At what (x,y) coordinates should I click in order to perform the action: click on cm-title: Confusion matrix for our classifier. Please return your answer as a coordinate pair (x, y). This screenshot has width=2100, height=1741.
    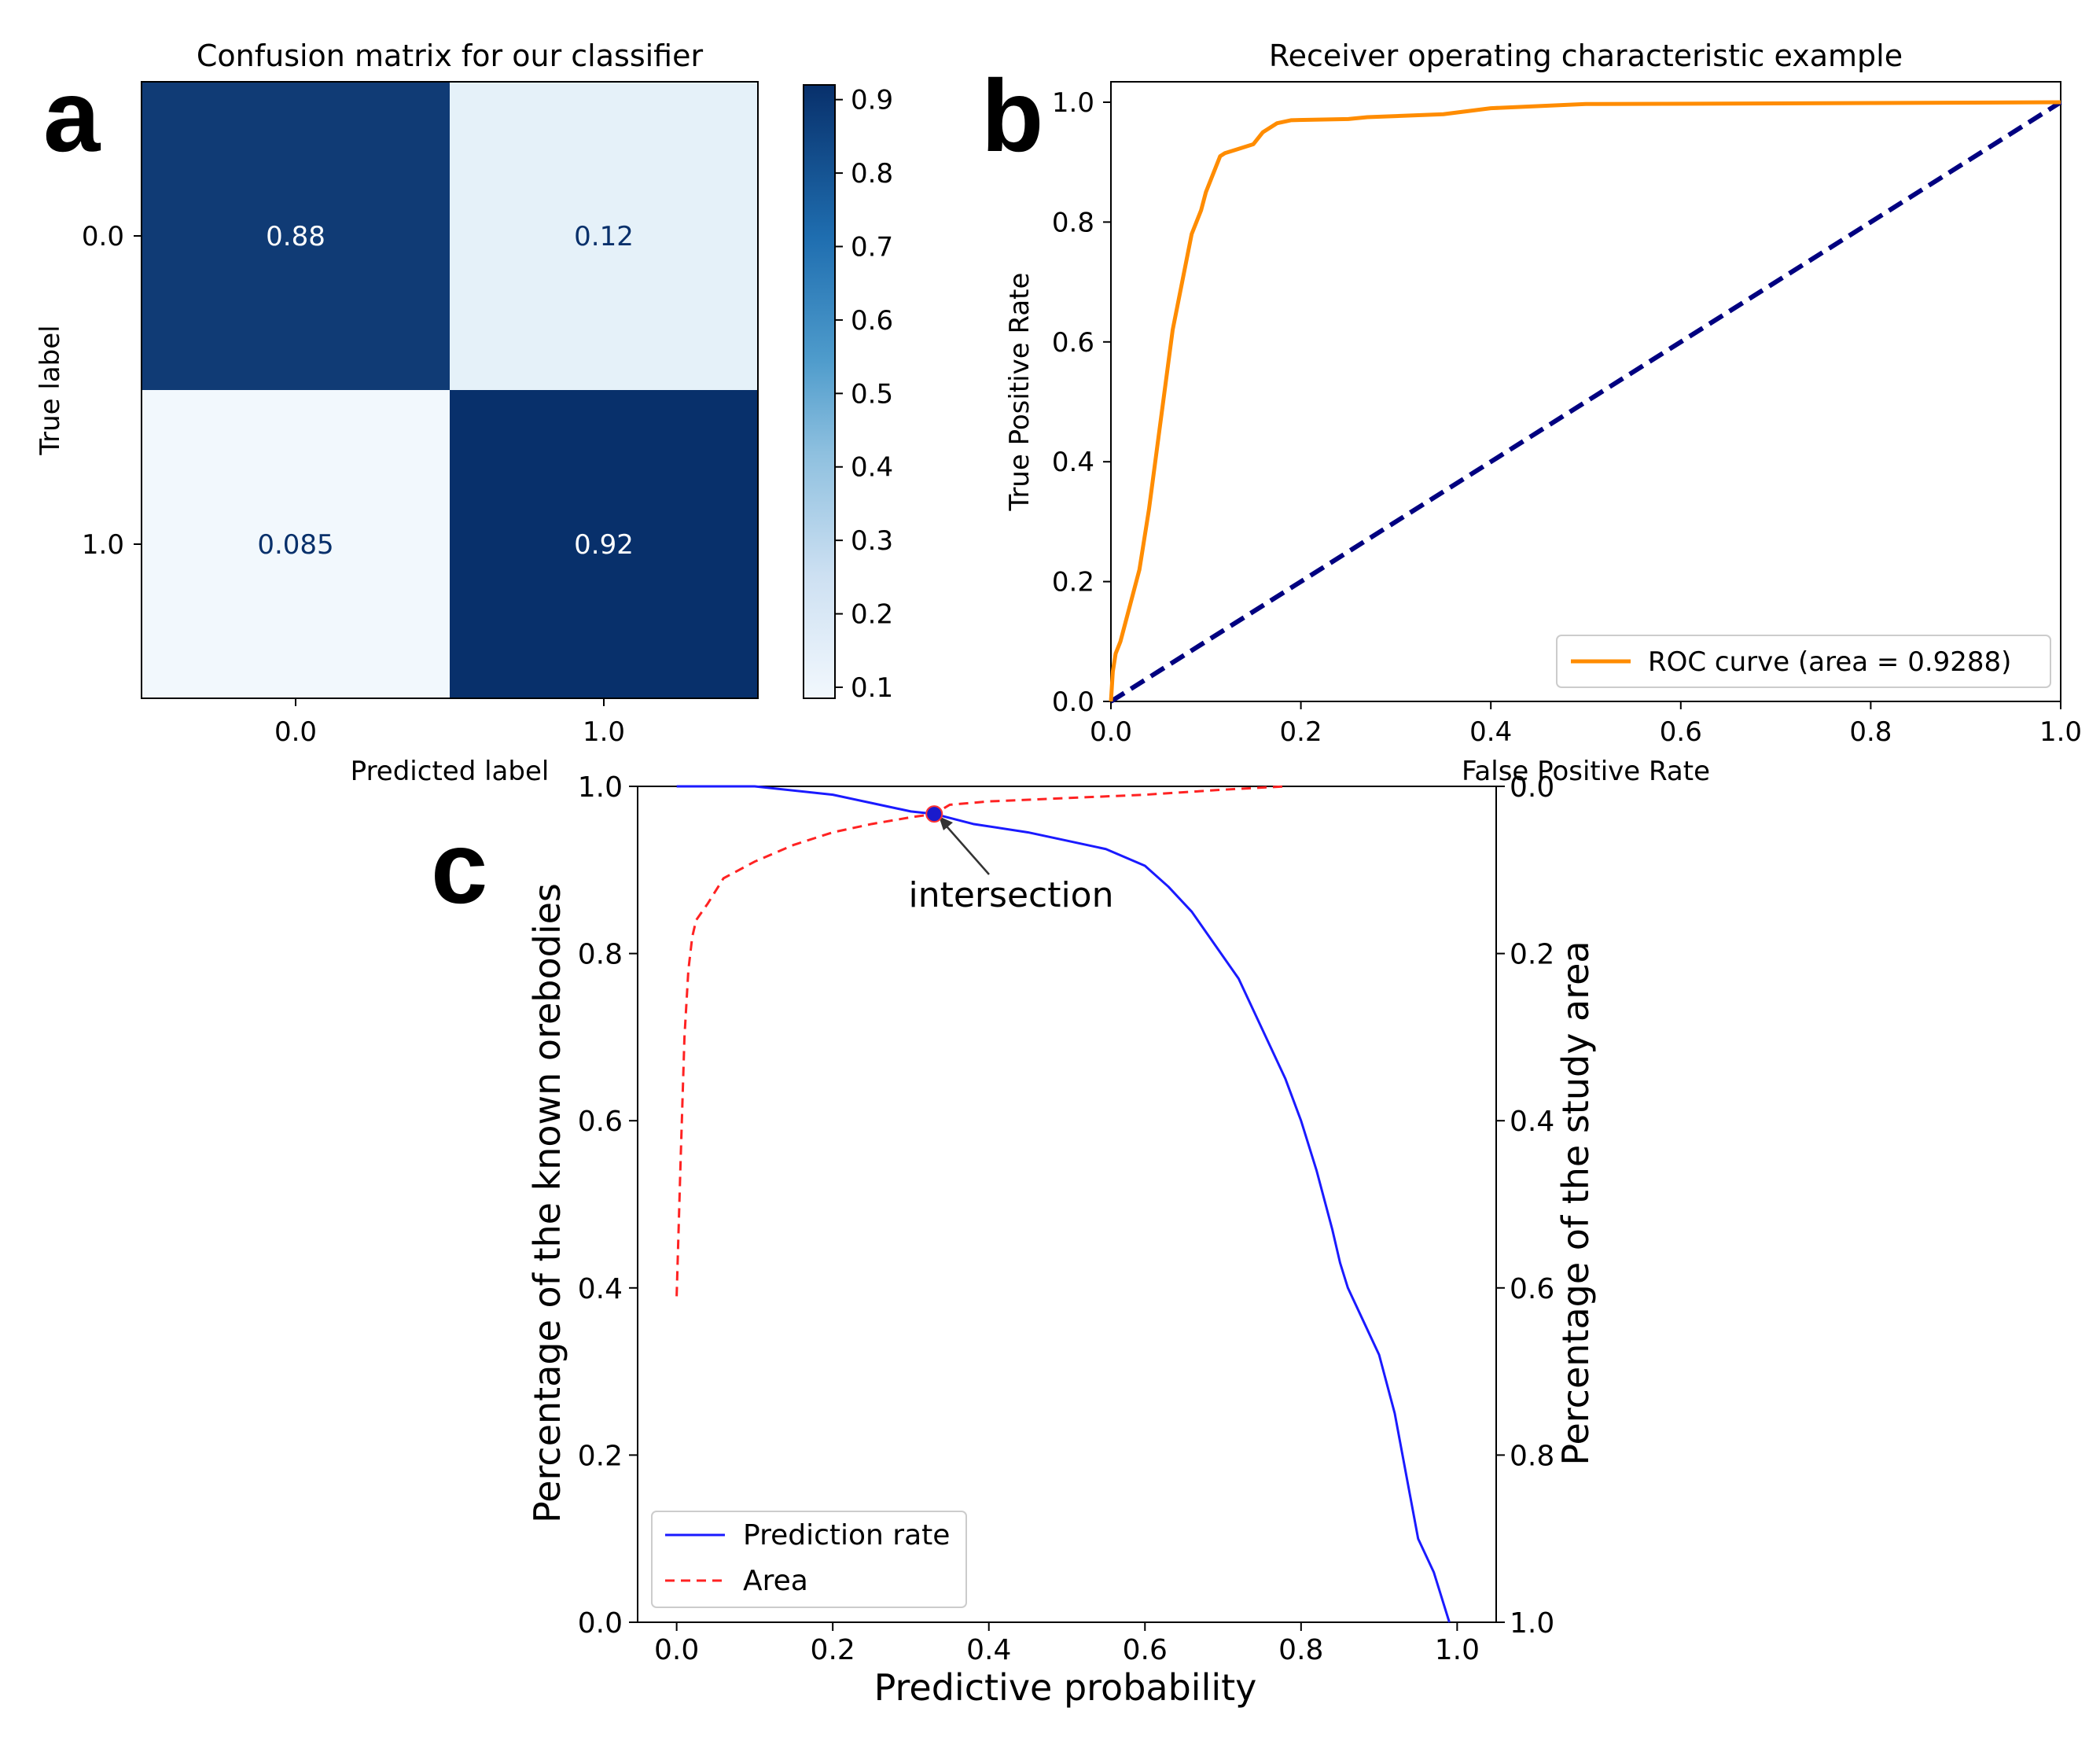
    Looking at the image, I should click on (450, 56).